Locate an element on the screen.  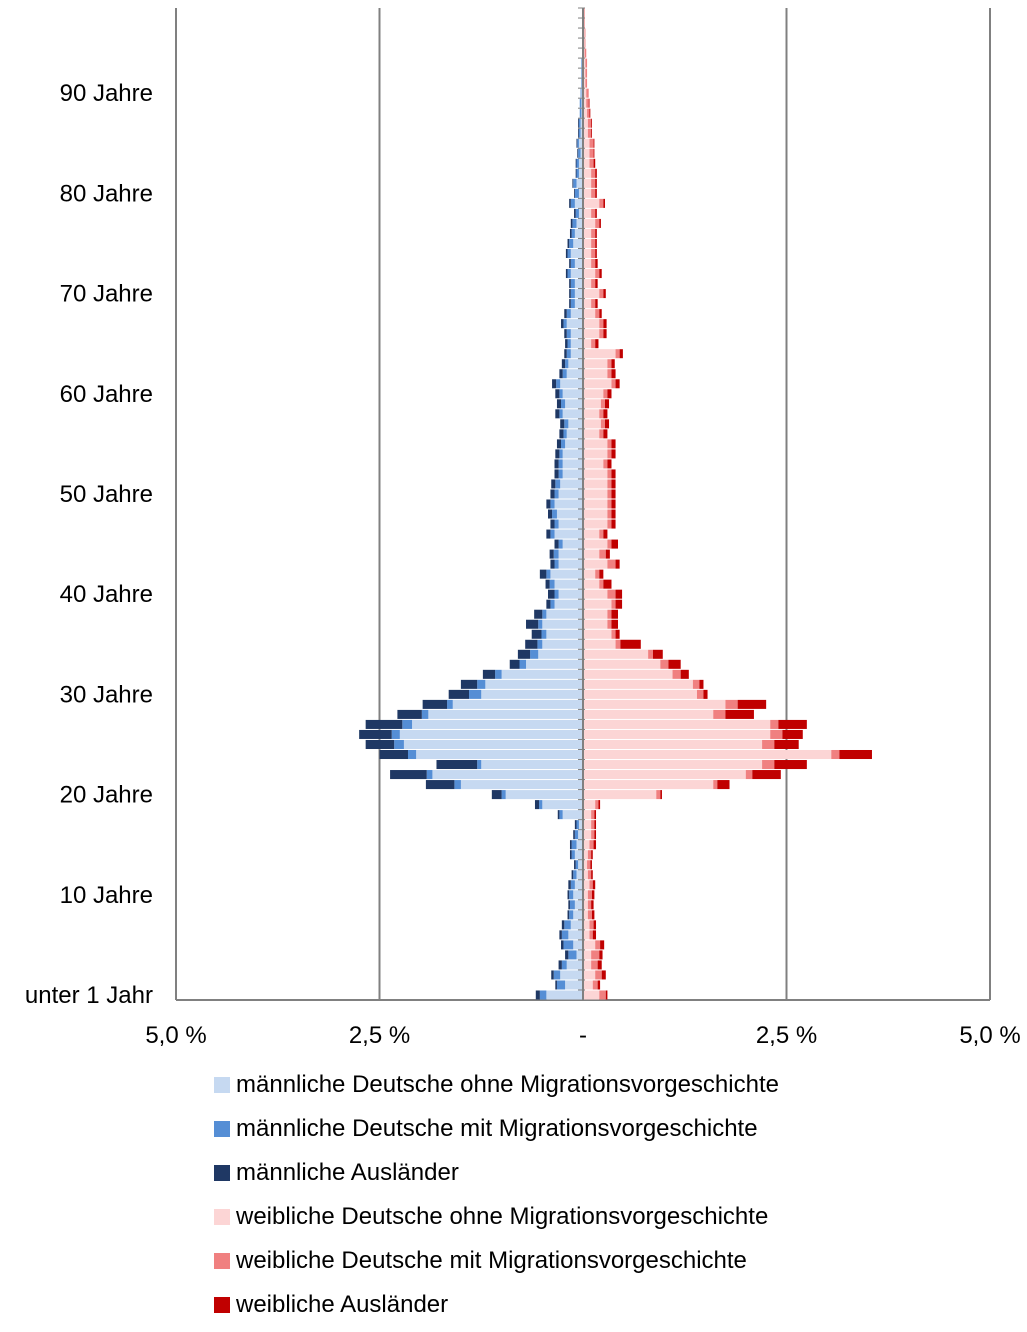
legend-item-5: weibliche Ausländer is located at coordinates (614, 1305).